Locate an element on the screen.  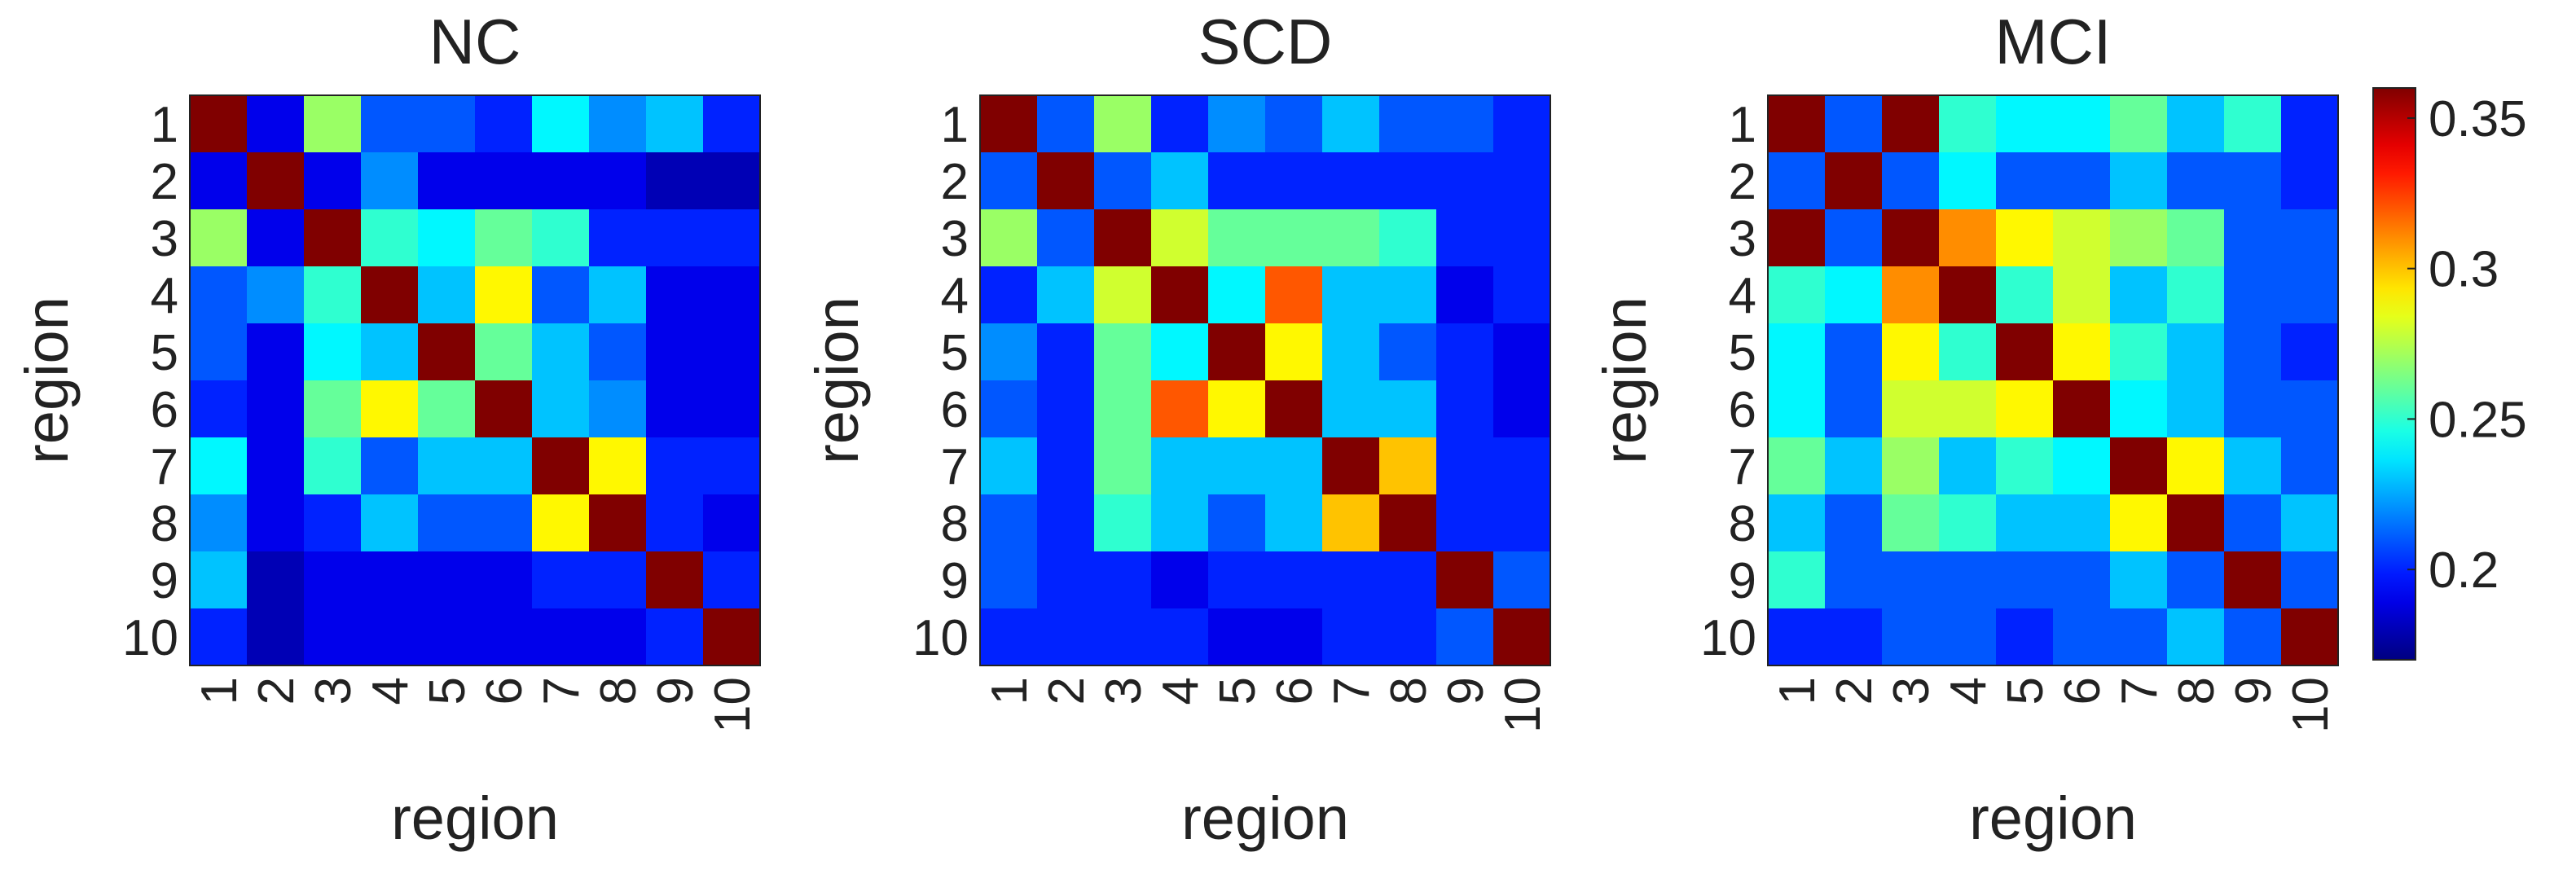
x-tick-label: 1 is located at coordinates (219, 691).